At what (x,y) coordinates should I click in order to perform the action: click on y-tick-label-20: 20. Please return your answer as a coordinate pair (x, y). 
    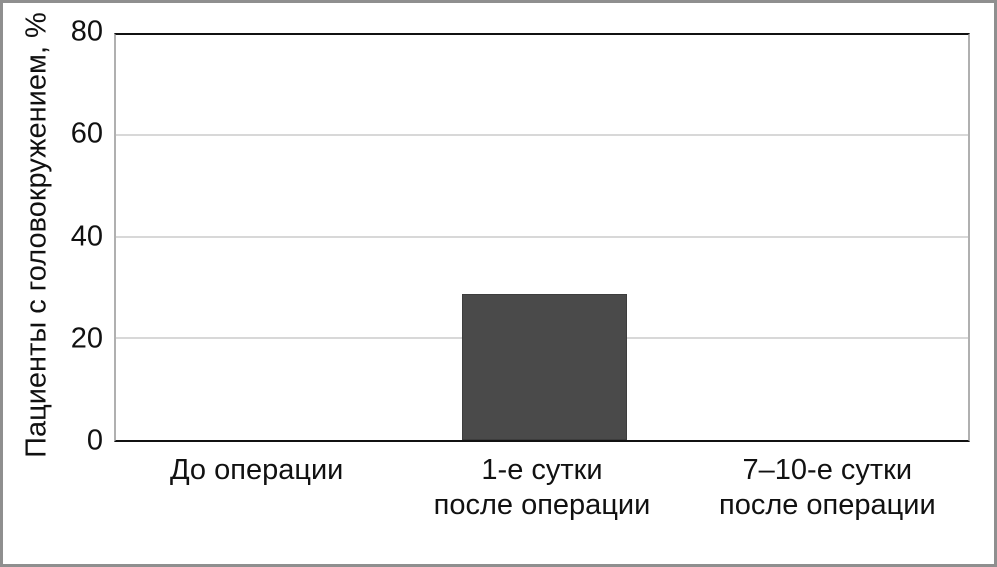
    Looking at the image, I should click on (86, 338).